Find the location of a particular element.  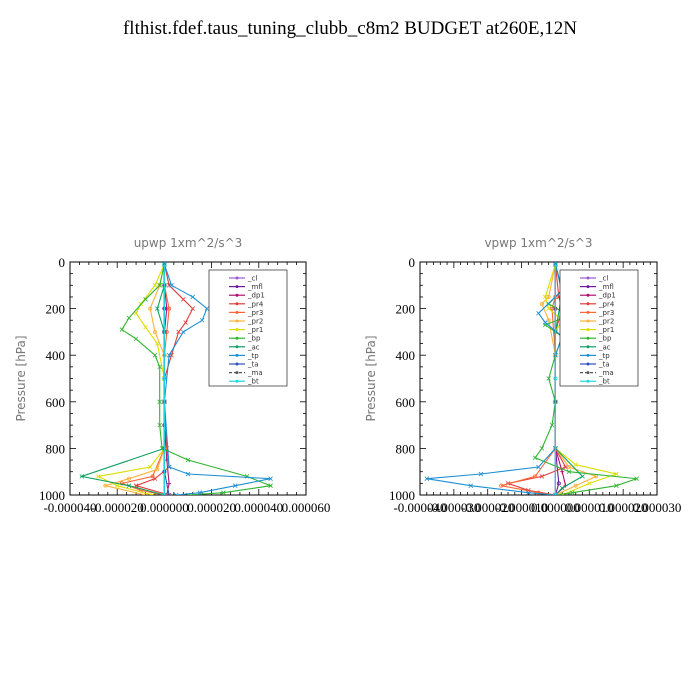

x-tick-label: 0.000030 is located at coordinates (657, 507).